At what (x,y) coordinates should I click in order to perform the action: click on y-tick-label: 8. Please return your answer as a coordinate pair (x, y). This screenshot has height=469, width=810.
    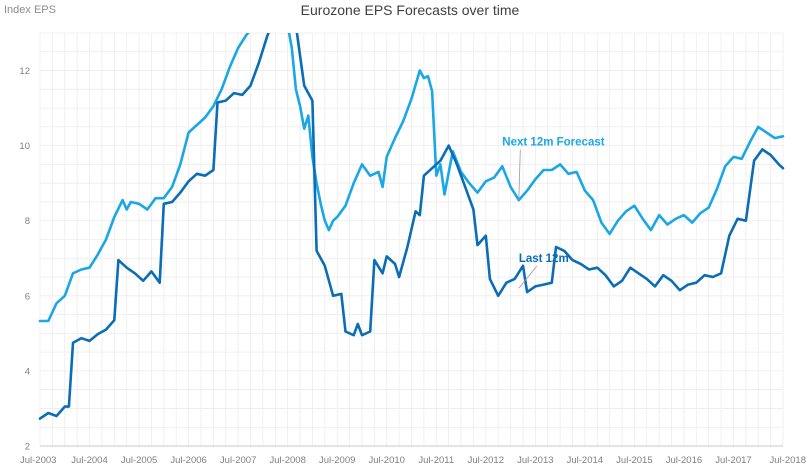
    Looking at the image, I should click on (27, 221).